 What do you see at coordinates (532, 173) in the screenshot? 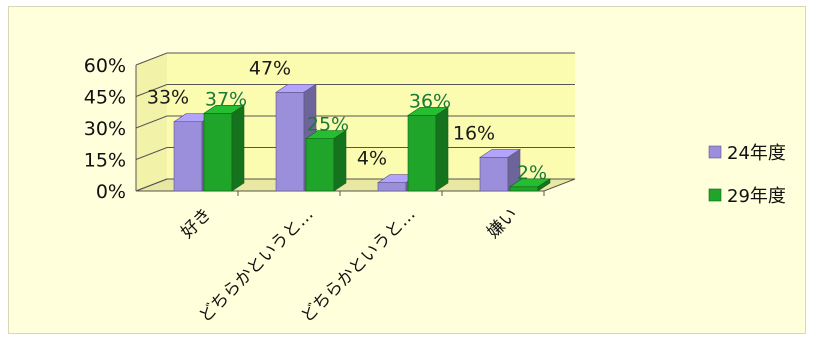
I see `data-label: 2%` at bounding box center [532, 173].